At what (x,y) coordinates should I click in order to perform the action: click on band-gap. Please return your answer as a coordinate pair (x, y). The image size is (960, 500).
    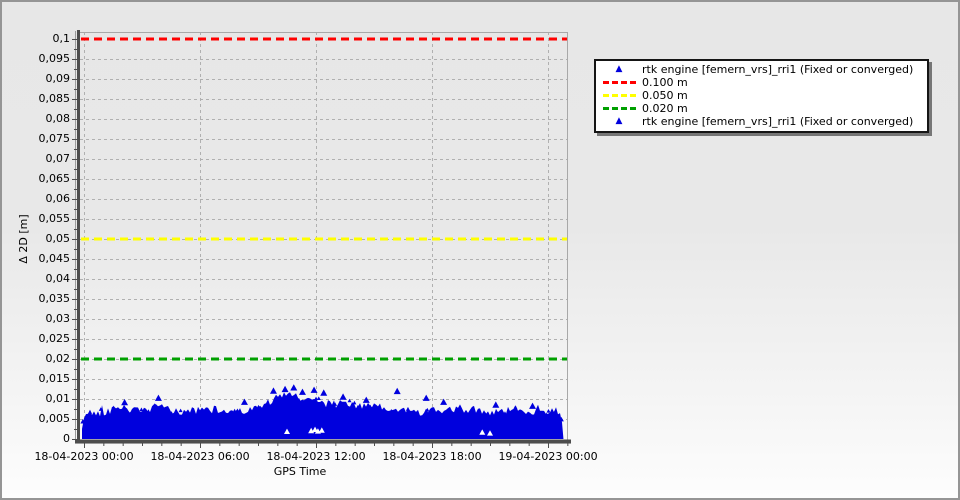
    Looking at the image, I should click on (482, 432).